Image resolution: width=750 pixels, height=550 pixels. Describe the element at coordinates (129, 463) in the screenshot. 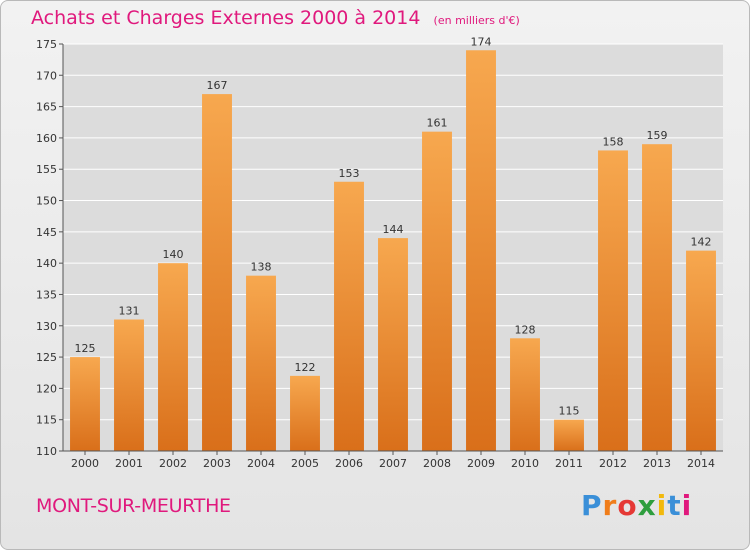

I see `x-tick-label: 2001` at that location.